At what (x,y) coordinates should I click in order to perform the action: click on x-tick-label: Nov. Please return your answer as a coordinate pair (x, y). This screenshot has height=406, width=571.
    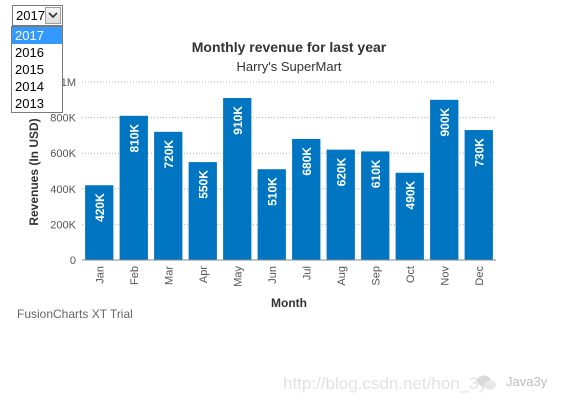
    Looking at the image, I should click on (445, 276).